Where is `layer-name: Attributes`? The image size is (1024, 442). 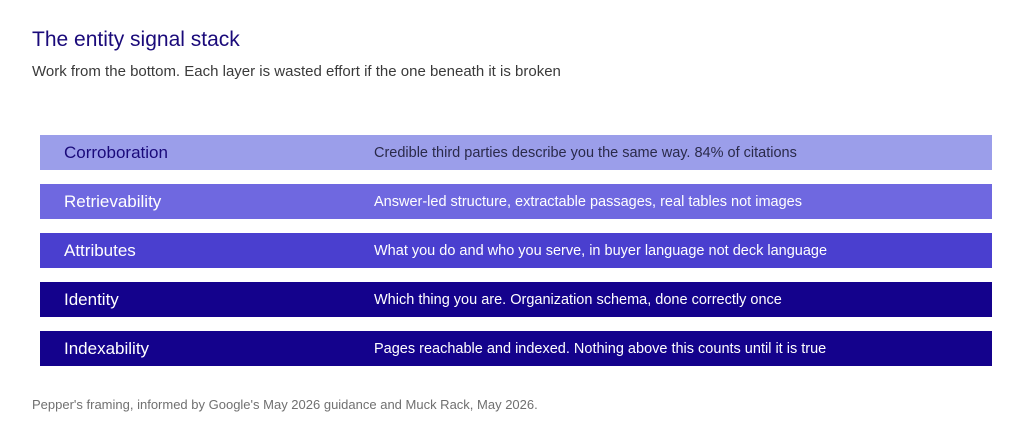 layer-name: Attributes is located at coordinates (100, 250).